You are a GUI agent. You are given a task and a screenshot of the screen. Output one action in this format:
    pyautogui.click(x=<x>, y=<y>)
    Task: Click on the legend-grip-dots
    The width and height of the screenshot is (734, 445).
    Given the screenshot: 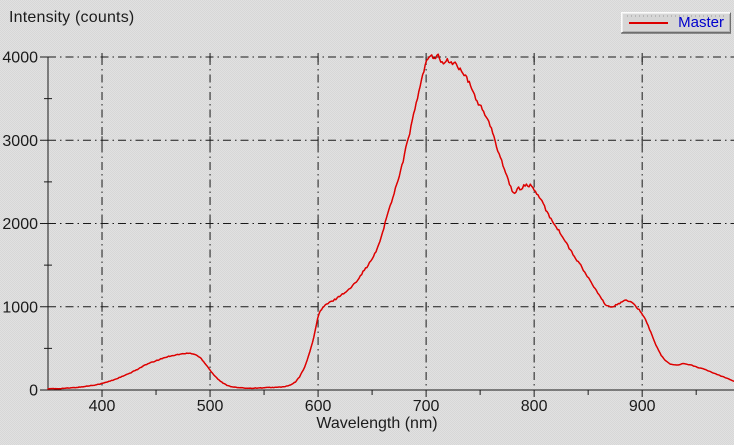 What is the action you would take?
    pyautogui.click(x=676, y=16)
    